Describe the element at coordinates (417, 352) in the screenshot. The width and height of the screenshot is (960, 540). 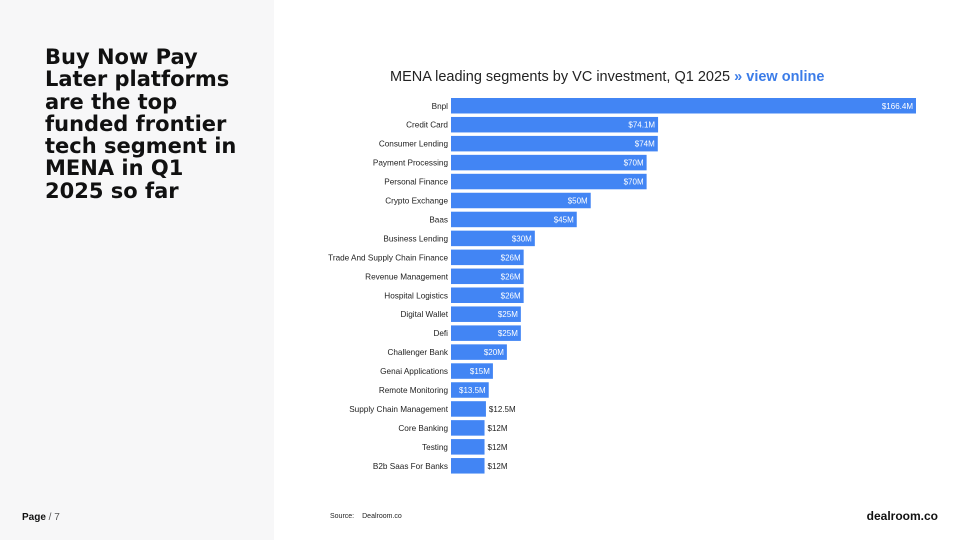
I see `category-label: Challenger Bank` at that location.